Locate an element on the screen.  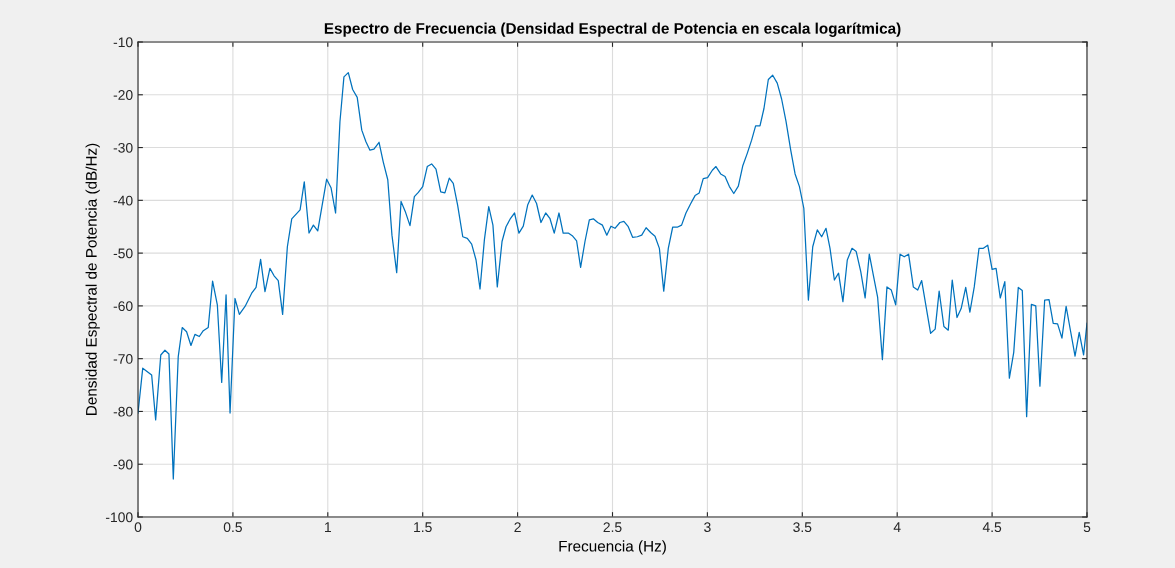
y-tick-label: -10 is located at coordinates (123, 42).